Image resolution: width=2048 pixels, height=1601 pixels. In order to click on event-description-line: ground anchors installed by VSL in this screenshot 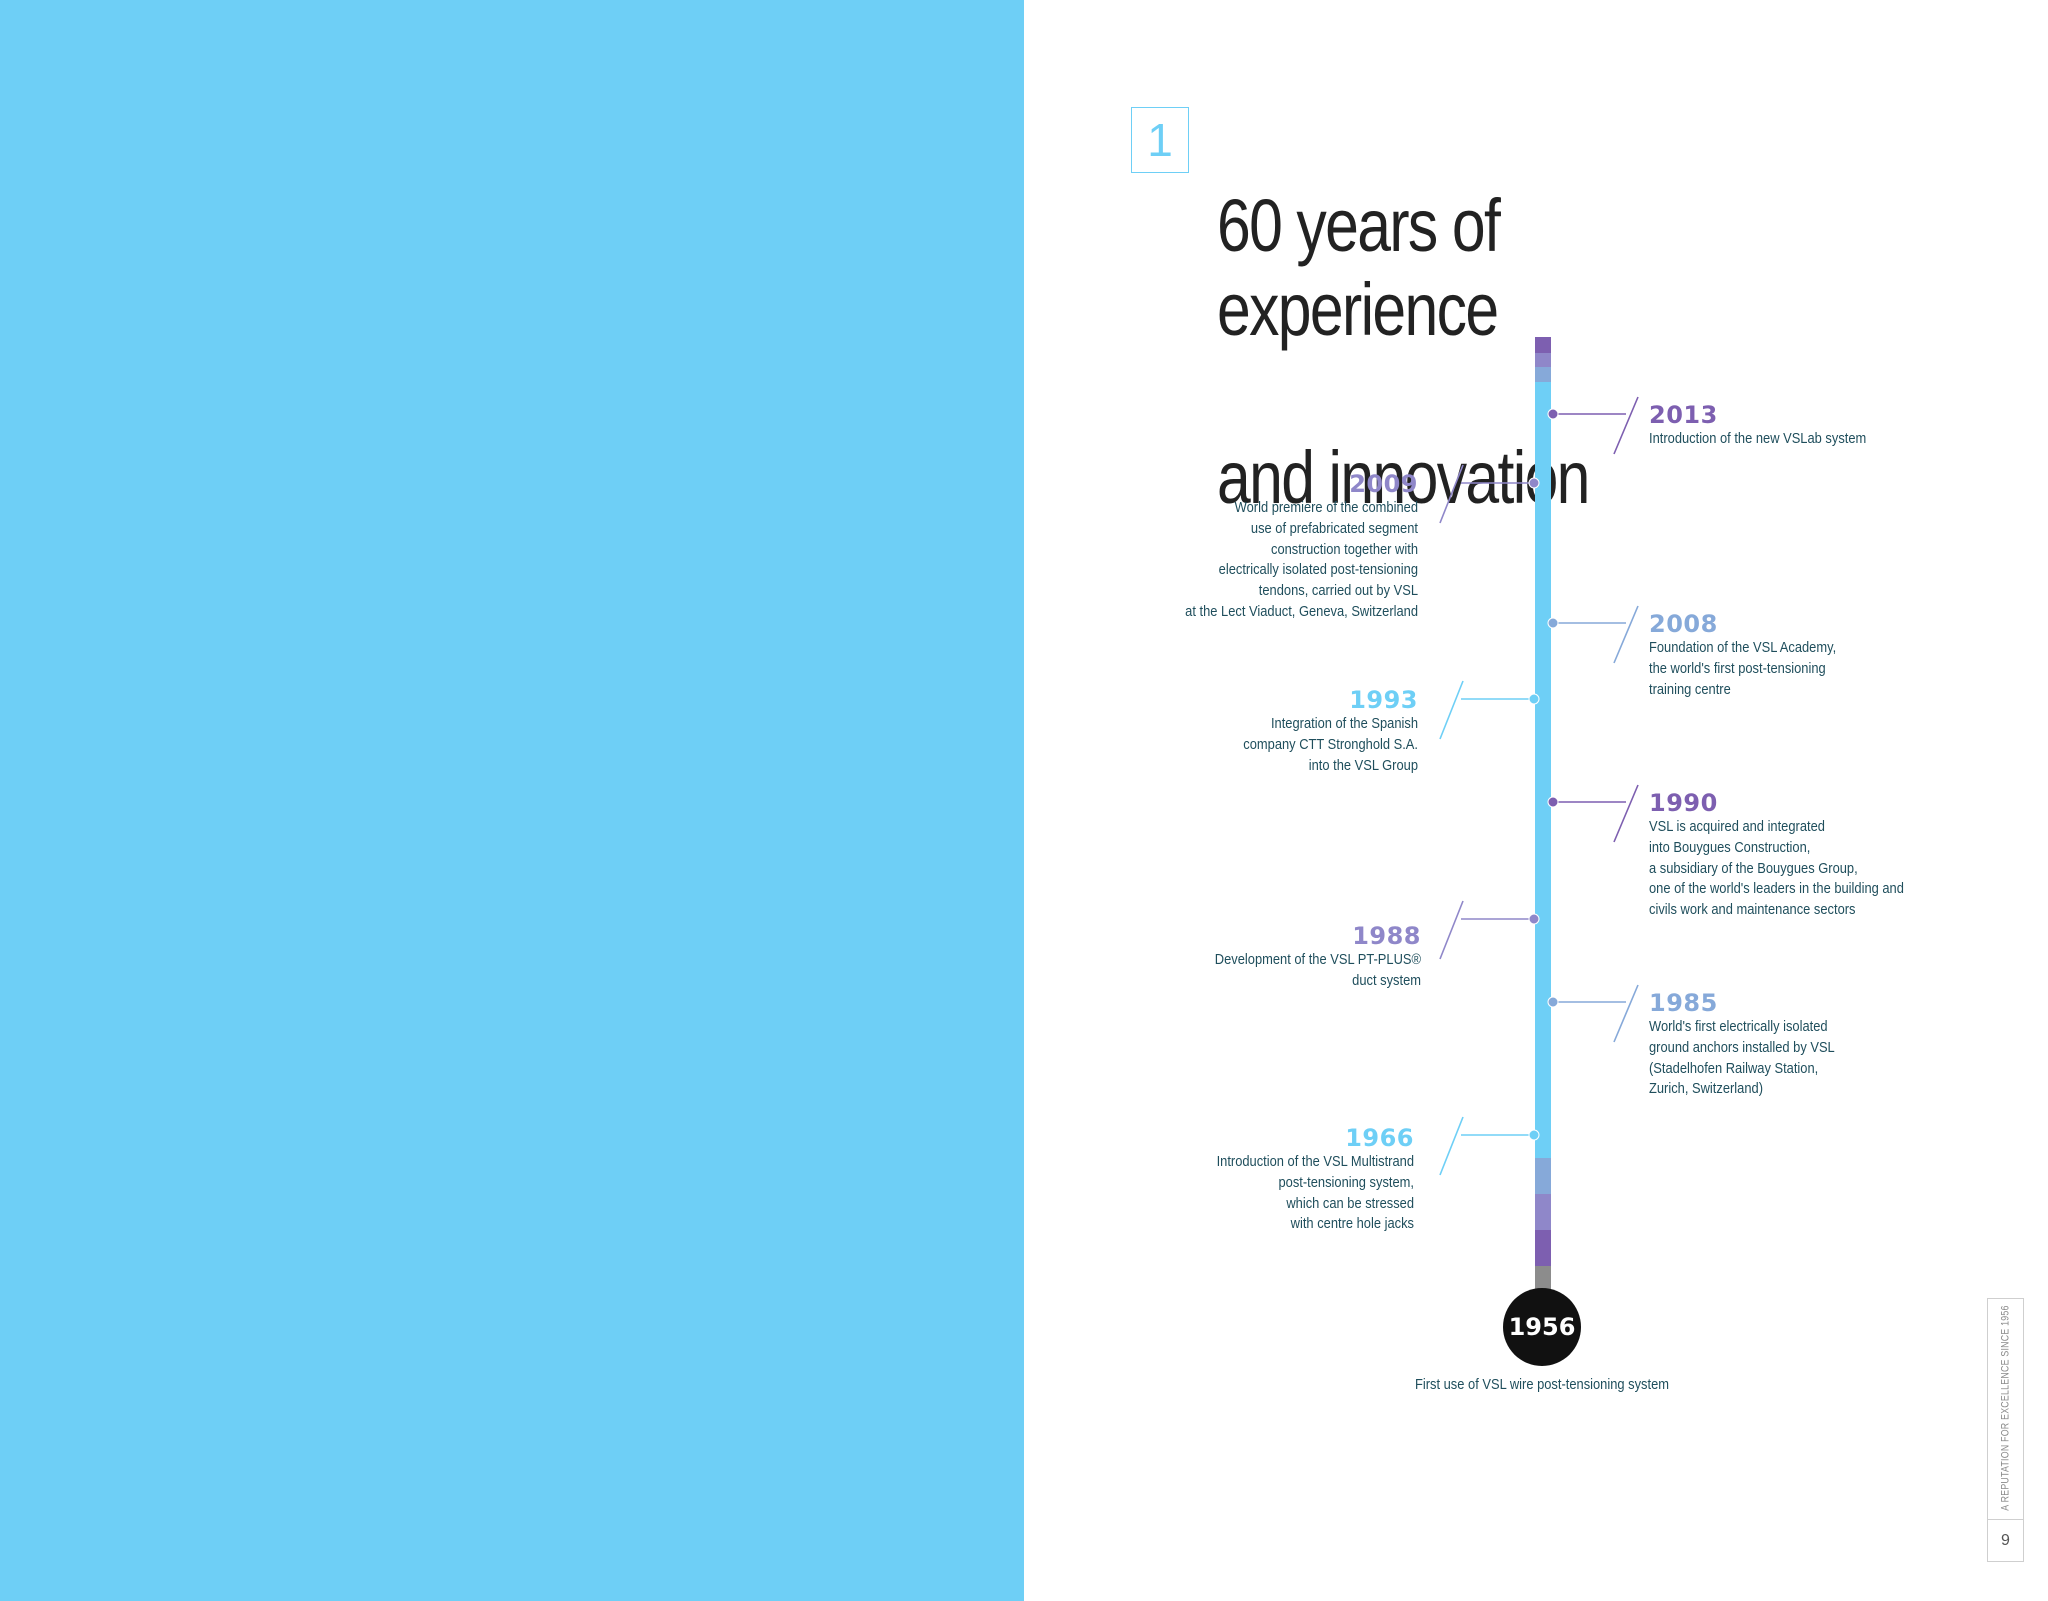, I will do `click(1742, 1047)`.